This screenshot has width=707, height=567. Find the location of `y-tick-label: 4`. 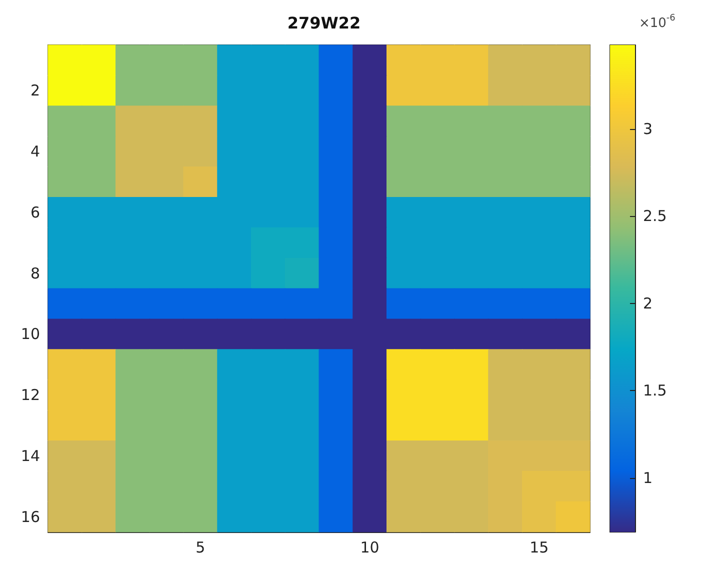

y-tick-label: 4 is located at coordinates (35, 151).